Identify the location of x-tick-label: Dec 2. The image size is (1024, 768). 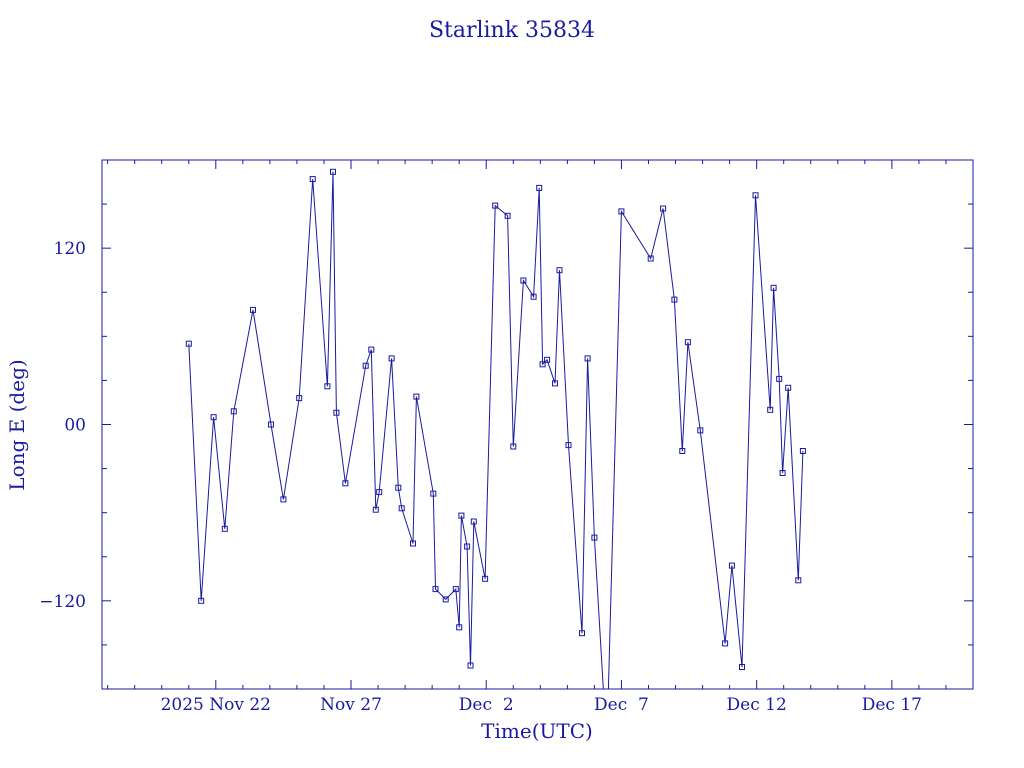
(486, 705).